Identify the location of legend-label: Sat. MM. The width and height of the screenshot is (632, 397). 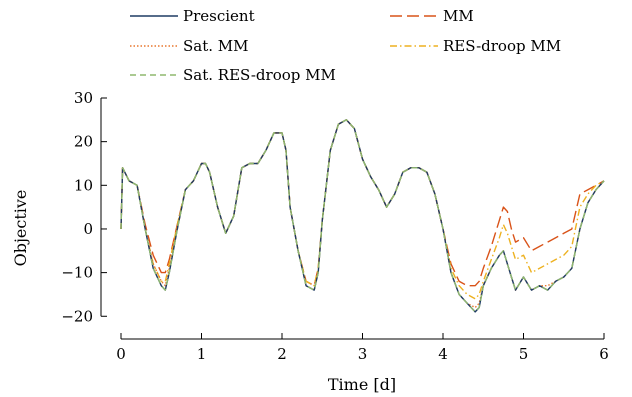
(216, 46).